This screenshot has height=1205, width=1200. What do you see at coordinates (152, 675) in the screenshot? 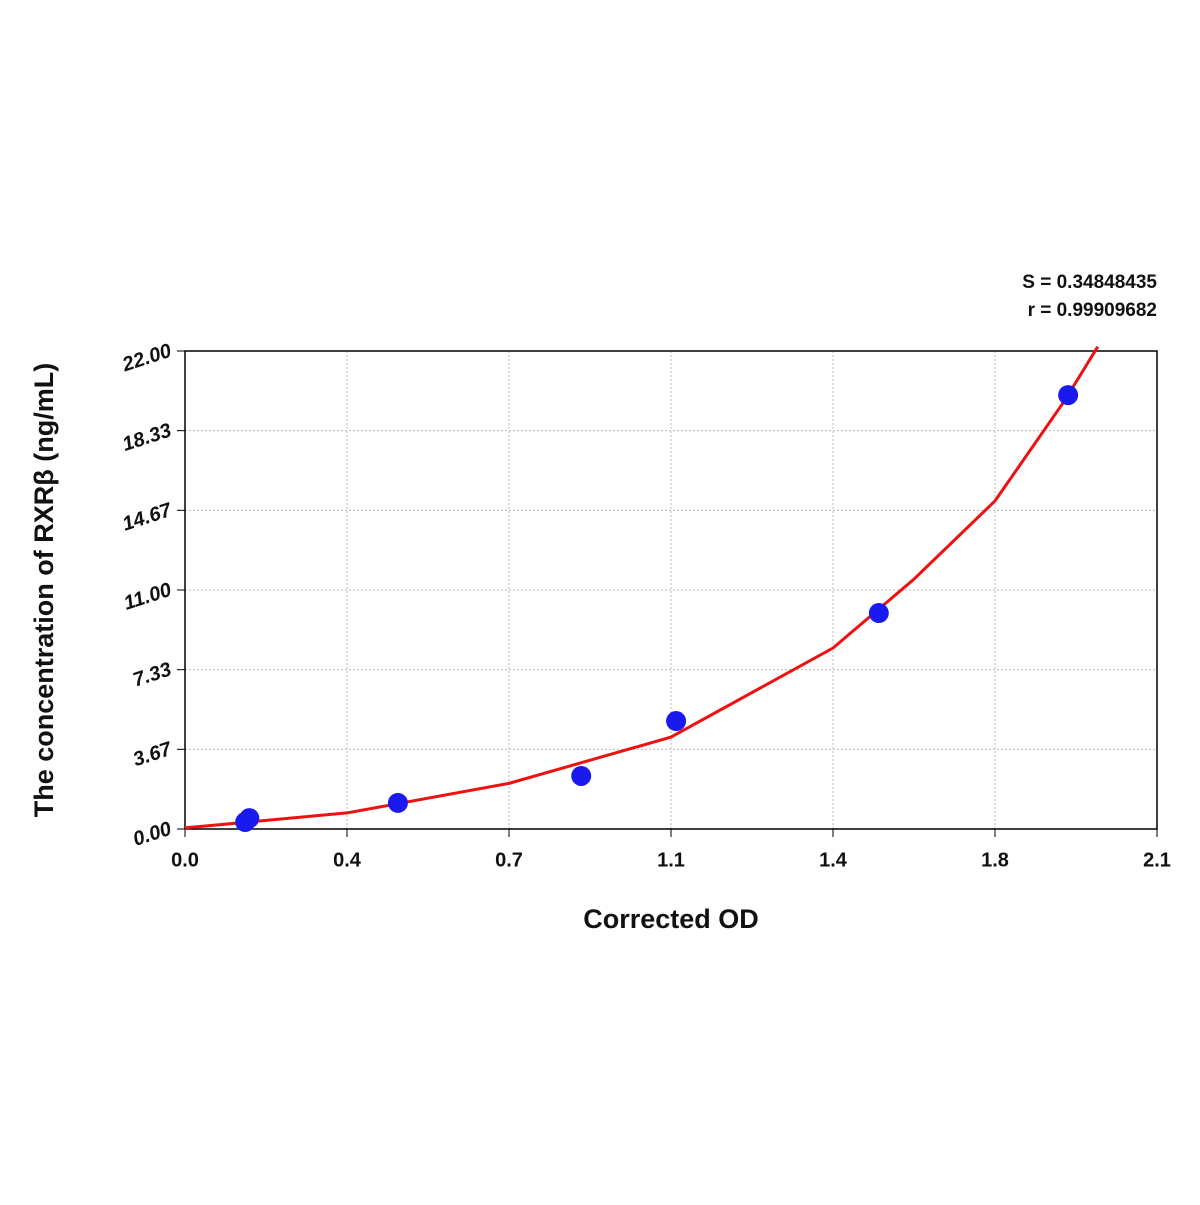
I see `y-tick-label: 7.33` at bounding box center [152, 675].